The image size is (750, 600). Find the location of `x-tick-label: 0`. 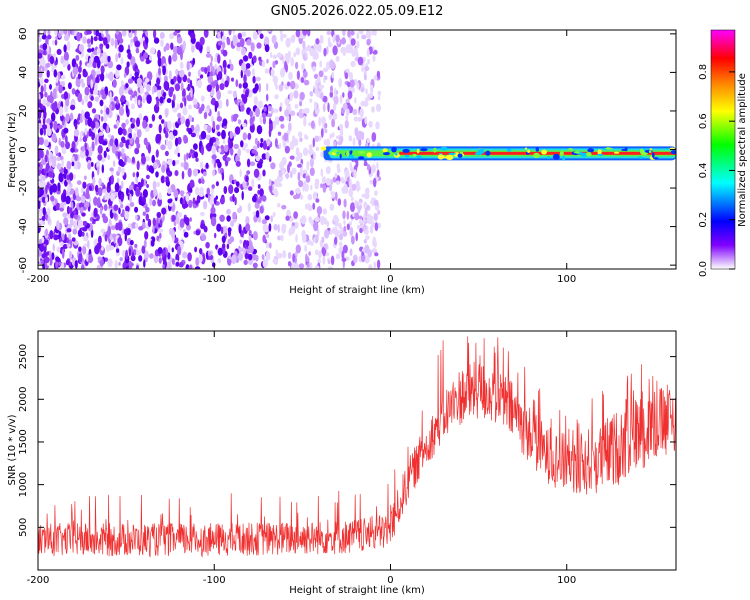

x-tick-label: 0 is located at coordinates (390, 279).